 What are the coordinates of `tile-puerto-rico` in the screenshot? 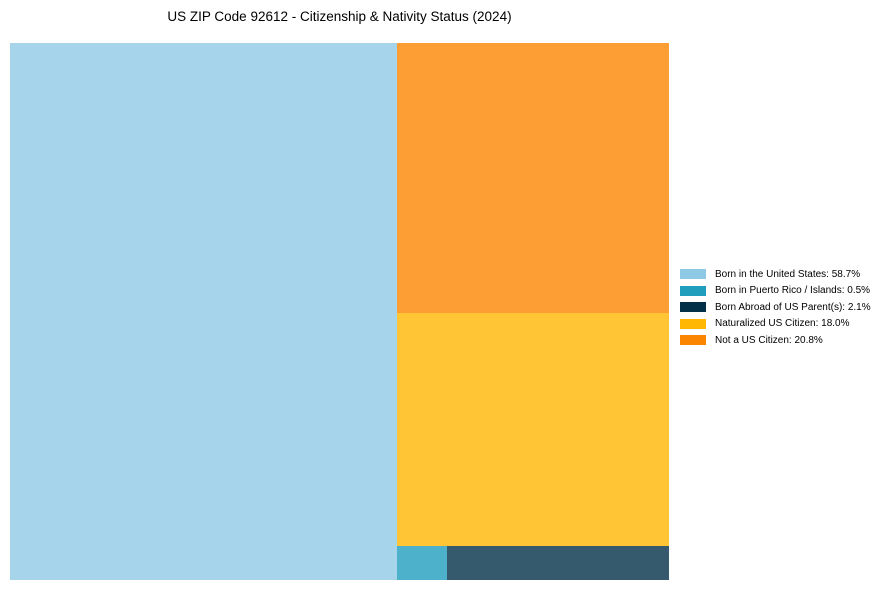 It's located at (422, 563).